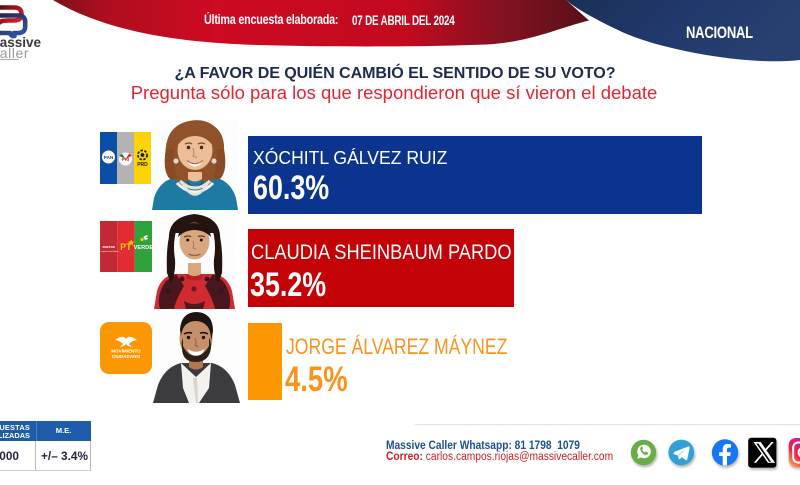 The image size is (800, 485). What do you see at coordinates (109, 158) in the screenshot?
I see `svg-text: PAN` at bounding box center [109, 158].